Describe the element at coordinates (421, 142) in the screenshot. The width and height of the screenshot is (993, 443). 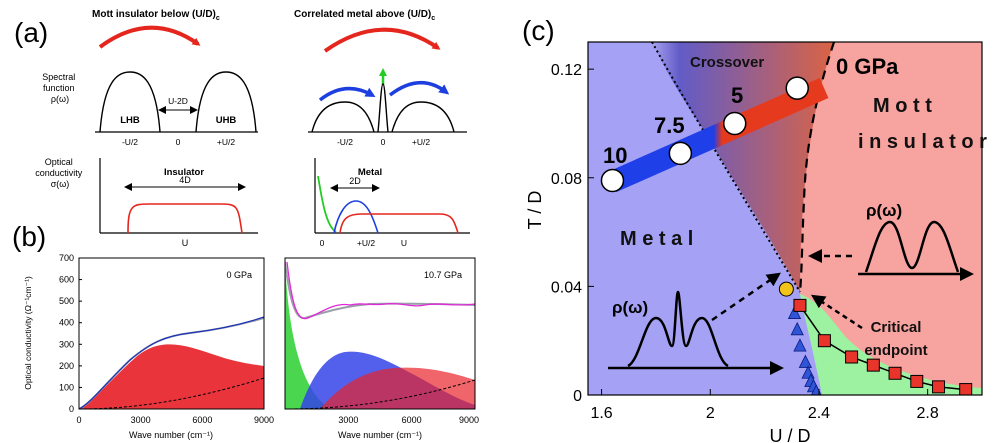
I see `tick-plus-u2-right: +U/2` at that location.